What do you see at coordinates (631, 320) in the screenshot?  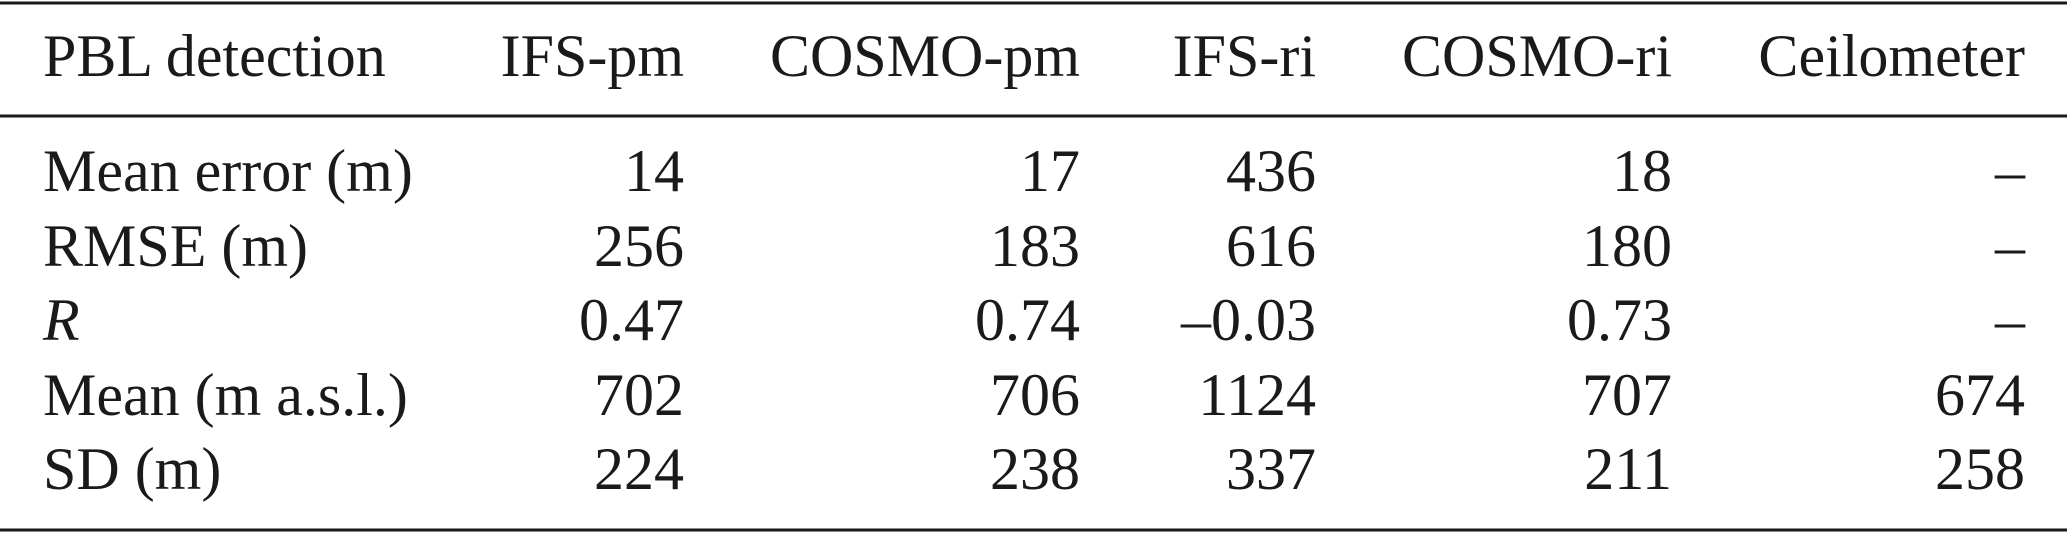 I see `cell: 0.47` at bounding box center [631, 320].